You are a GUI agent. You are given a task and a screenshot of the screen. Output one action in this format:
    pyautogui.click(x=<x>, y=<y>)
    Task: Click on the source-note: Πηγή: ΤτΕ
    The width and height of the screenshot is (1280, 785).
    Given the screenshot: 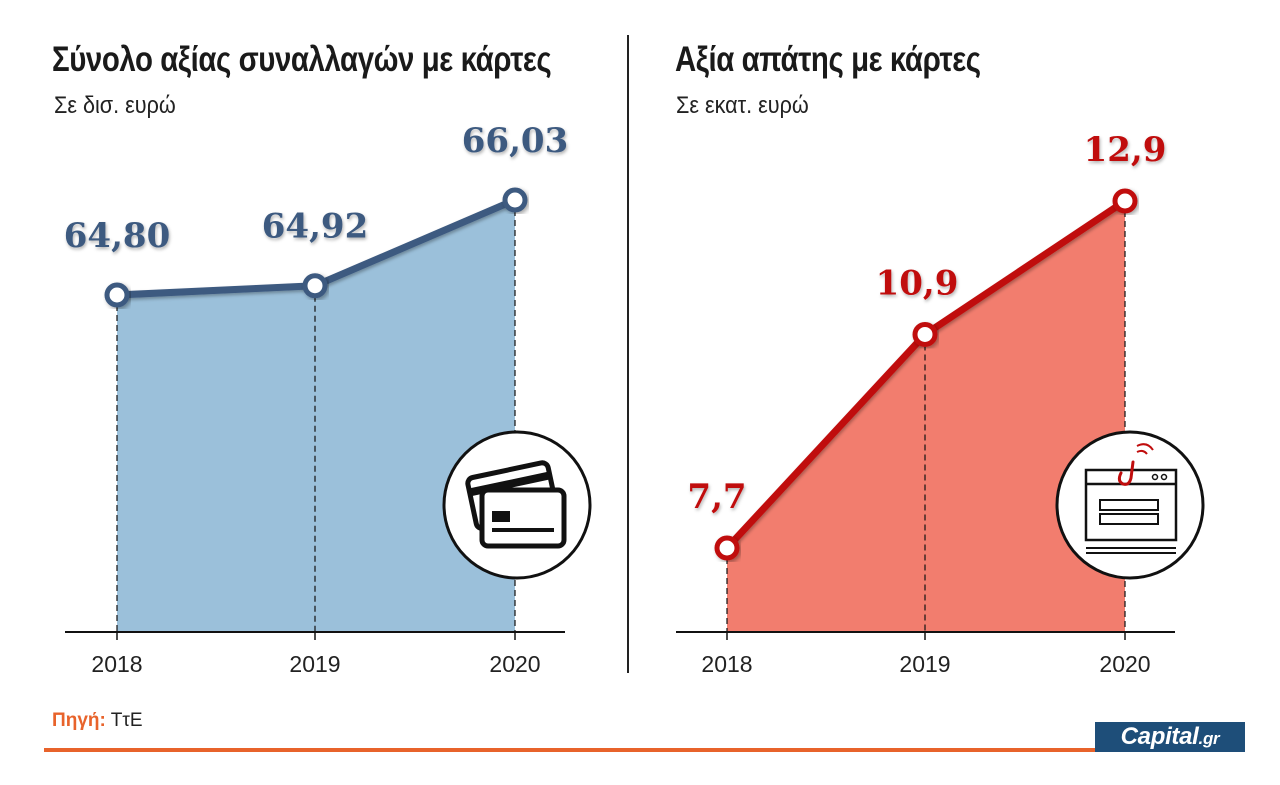 What is the action you would take?
    pyautogui.click(x=97, y=721)
    